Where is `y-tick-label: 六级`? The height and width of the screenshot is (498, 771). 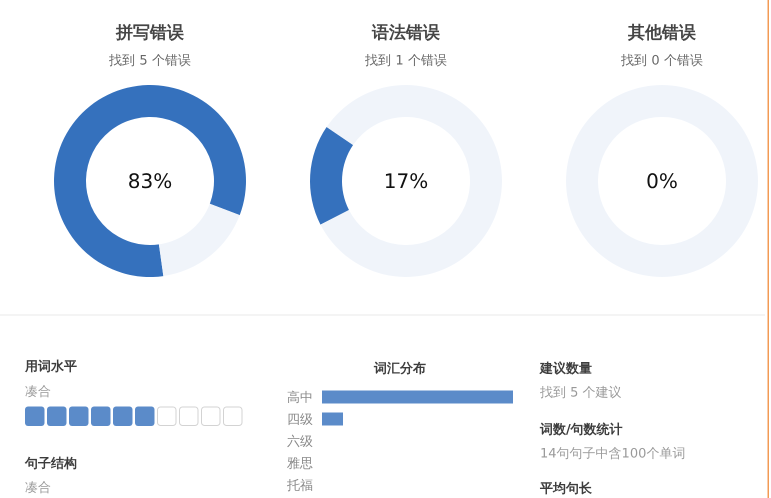
y-tick-label: 六级 is located at coordinates (300, 442).